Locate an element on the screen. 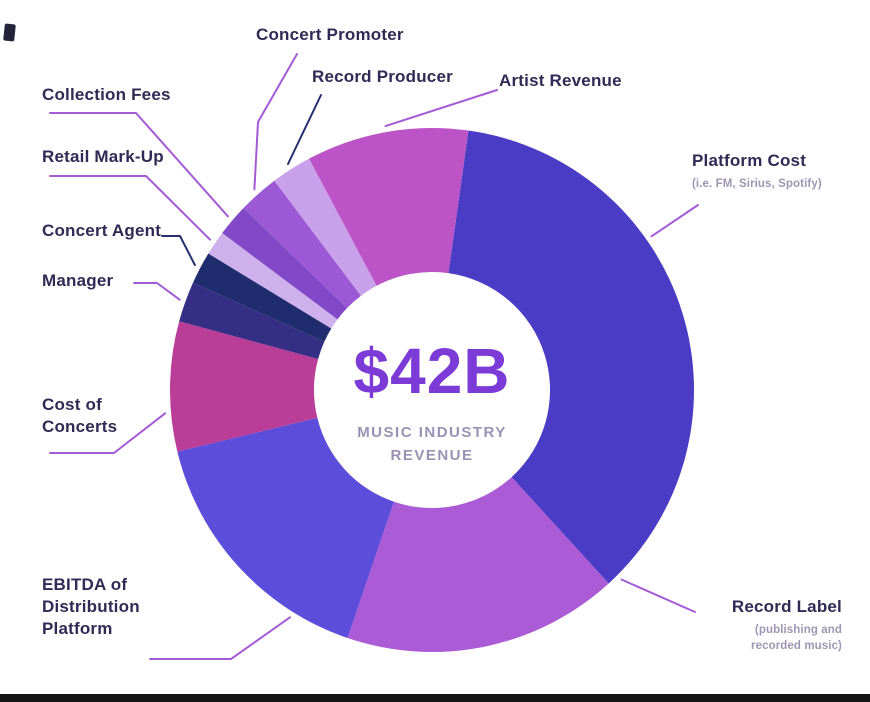  donut-center: $42B MUSIC INDUSTRY REVENUE is located at coordinates (432, 400).